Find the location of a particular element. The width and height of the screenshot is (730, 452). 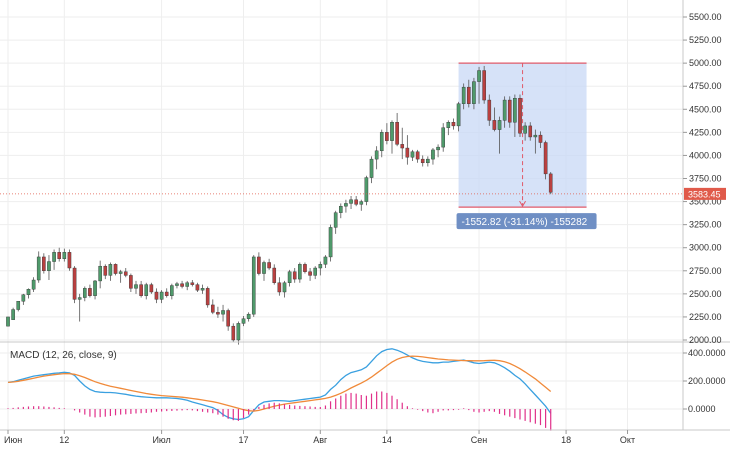

time-tick-label: 14 is located at coordinates (387, 440).